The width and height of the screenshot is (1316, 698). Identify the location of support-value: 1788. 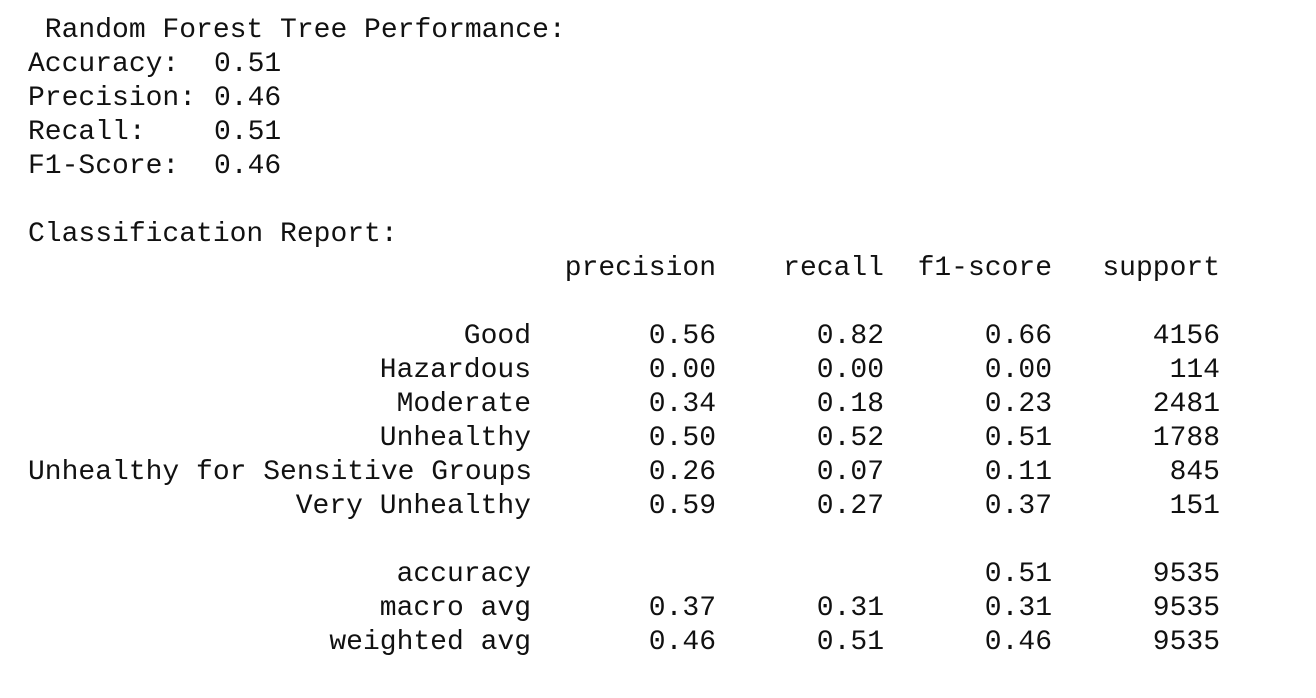
(1186, 438).